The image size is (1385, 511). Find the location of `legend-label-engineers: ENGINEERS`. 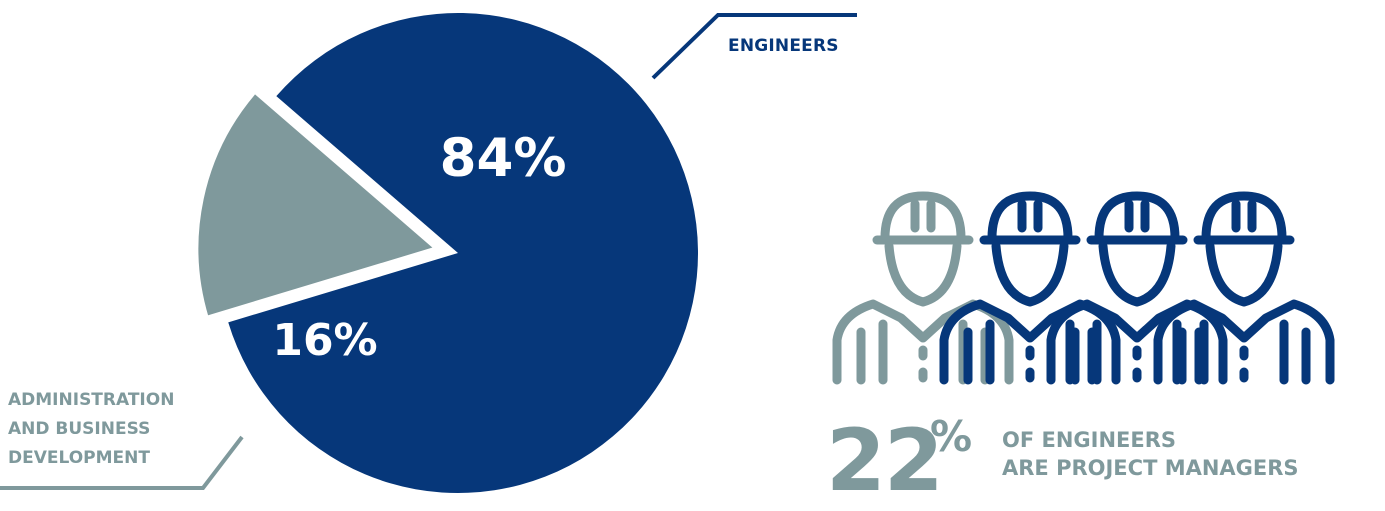

legend-label-engineers: ENGINEERS is located at coordinates (783, 46).